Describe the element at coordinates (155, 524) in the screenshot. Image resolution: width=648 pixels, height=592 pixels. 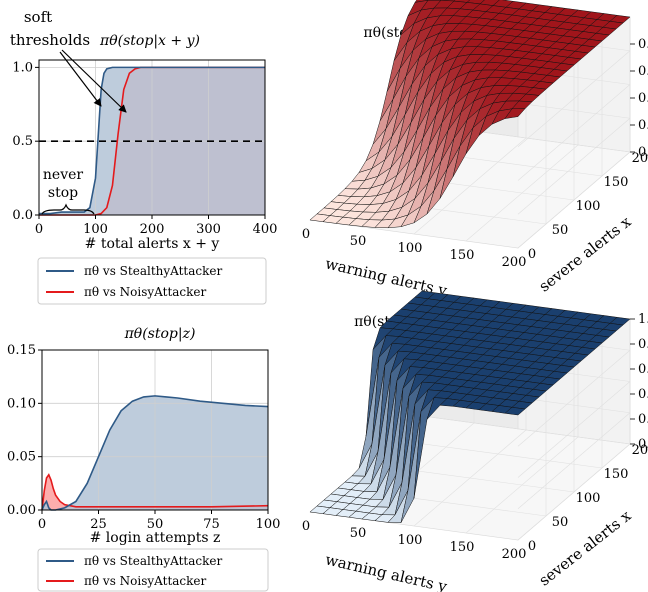
I see `panel-b-xtick-label: 50` at that location.